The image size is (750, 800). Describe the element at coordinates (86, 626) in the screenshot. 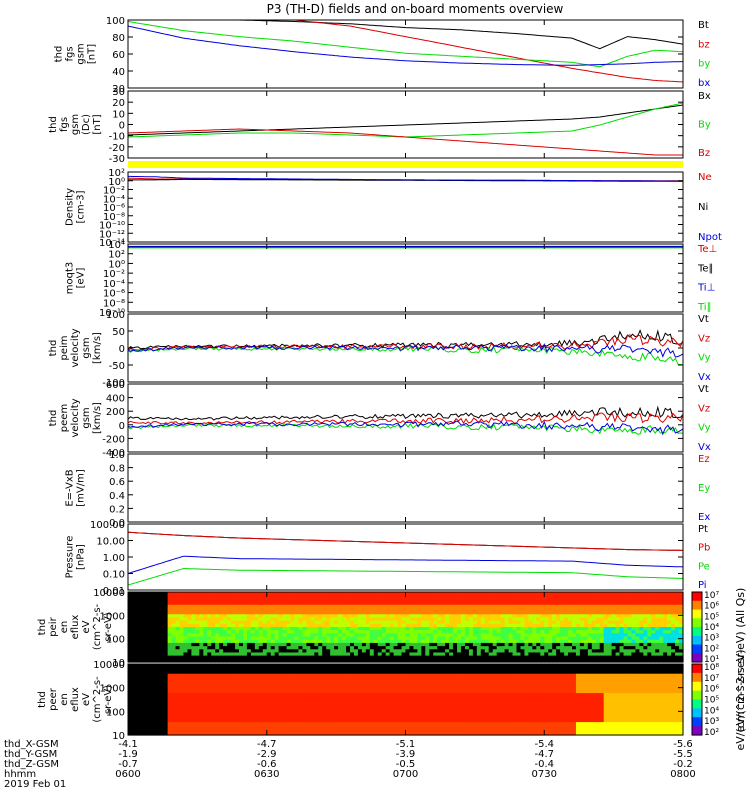

I see `y-axis-label: eV` at that location.